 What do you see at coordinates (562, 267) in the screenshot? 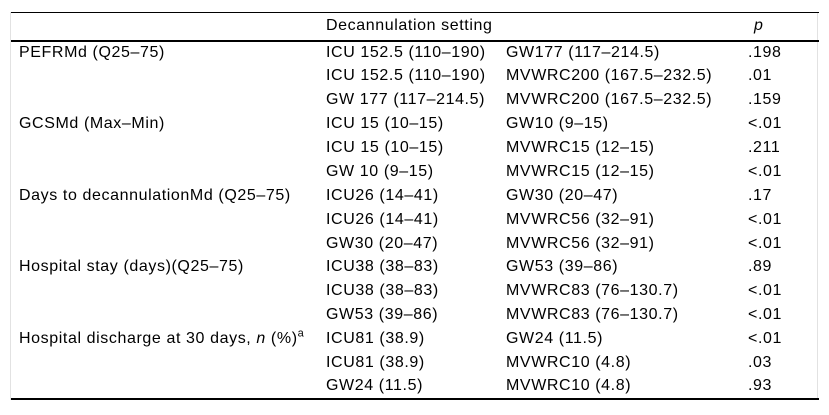
I see `setting-cell-b: GW53 (39–86)` at bounding box center [562, 267].